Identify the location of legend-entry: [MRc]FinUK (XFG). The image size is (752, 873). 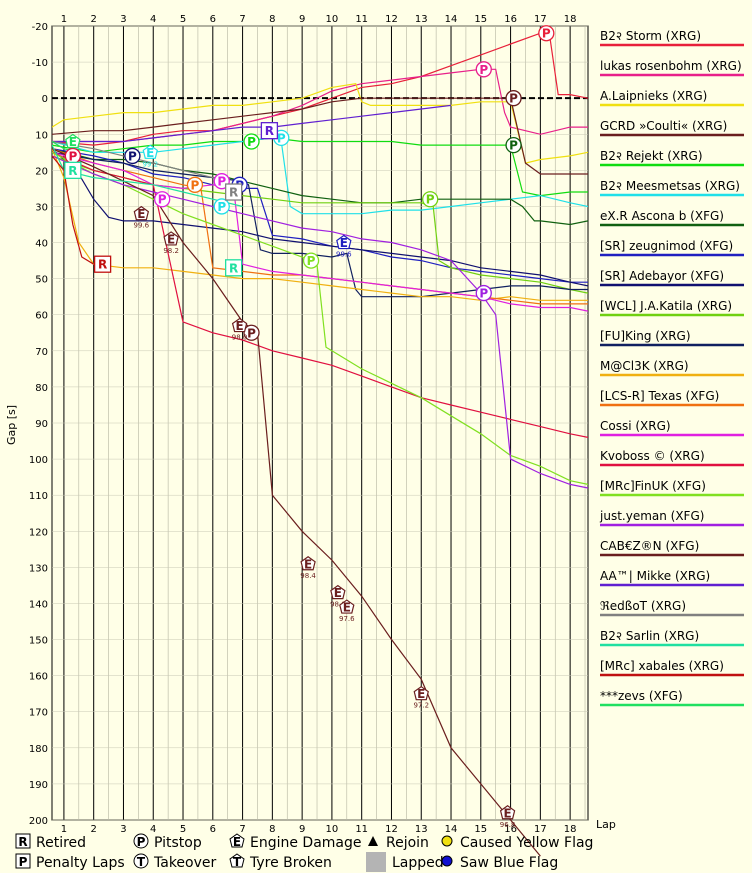
(653, 486).